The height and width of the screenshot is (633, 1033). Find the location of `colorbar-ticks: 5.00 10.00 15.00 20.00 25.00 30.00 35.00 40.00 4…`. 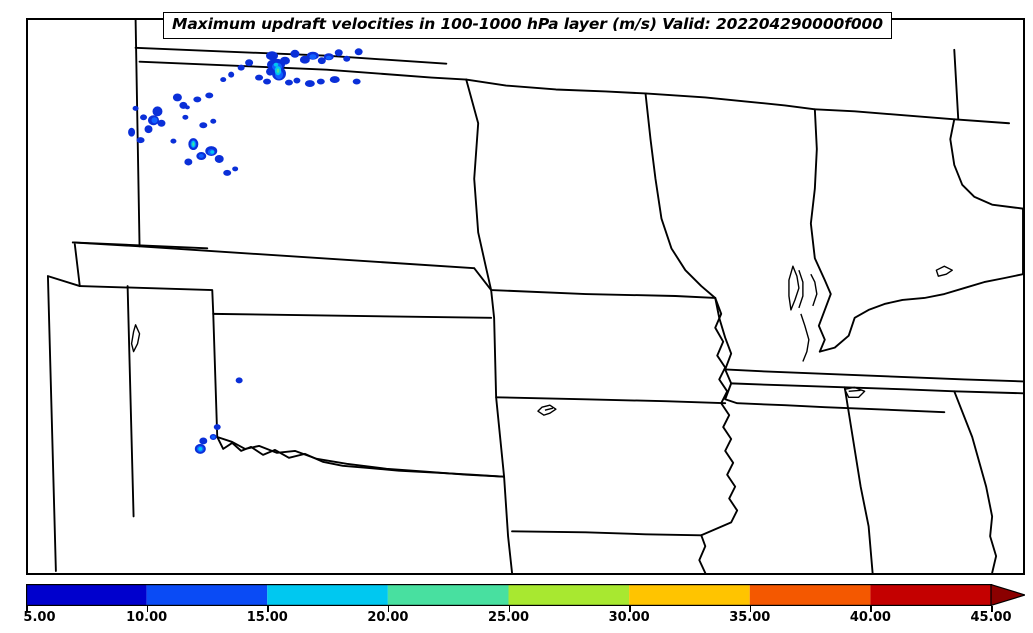

colorbar-ticks: 5.00 10.00 15.00 20.00 25.00 30.00 35.00 40.00 4… is located at coordinates (524, 619).